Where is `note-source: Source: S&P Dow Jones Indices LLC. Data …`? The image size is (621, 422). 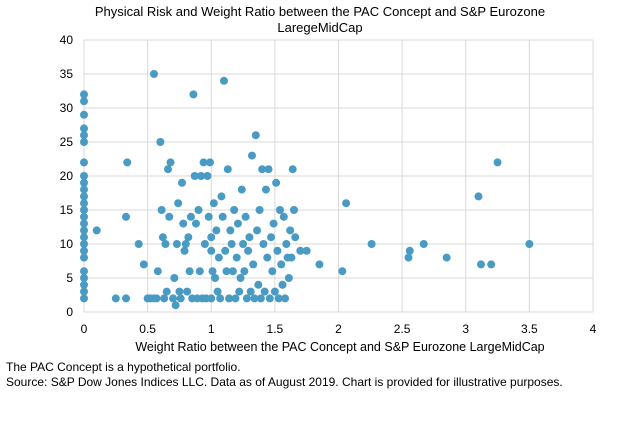 note-source: Source: S&P Dow Jones Indices LLC. Data … is located at coordinates (284, 382).